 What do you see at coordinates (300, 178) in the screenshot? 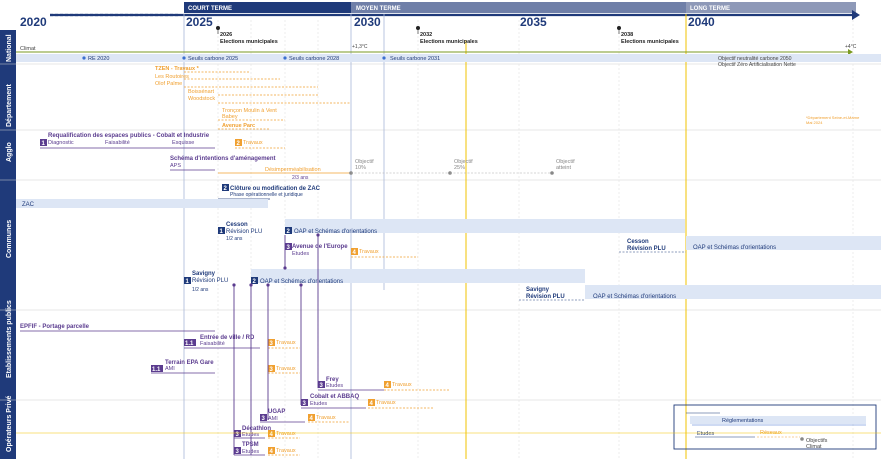
I see `trois-ans-label: 2/3 ans` at bounding box center [300, 178].